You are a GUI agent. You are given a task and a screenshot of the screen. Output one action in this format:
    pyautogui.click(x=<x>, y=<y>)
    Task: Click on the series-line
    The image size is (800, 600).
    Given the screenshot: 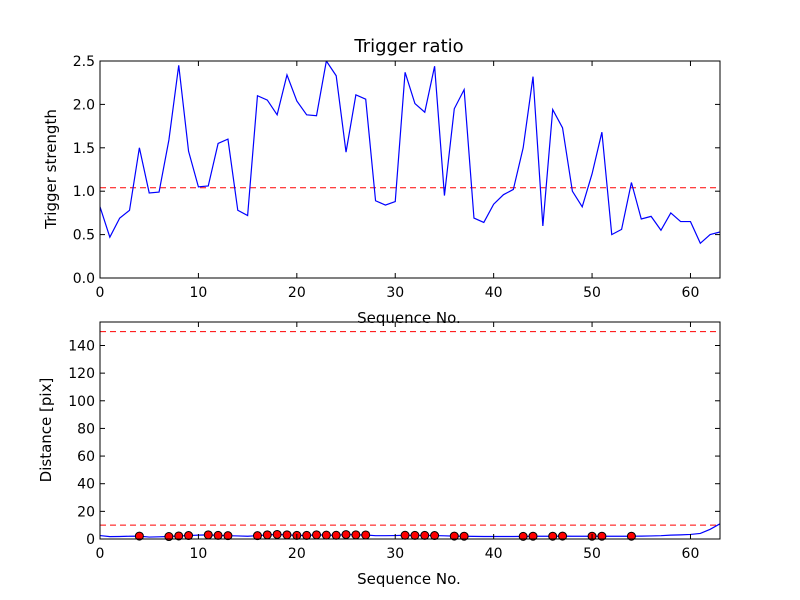 What is the action you would take?
    pyautogui.click(x=410, y=530)
    